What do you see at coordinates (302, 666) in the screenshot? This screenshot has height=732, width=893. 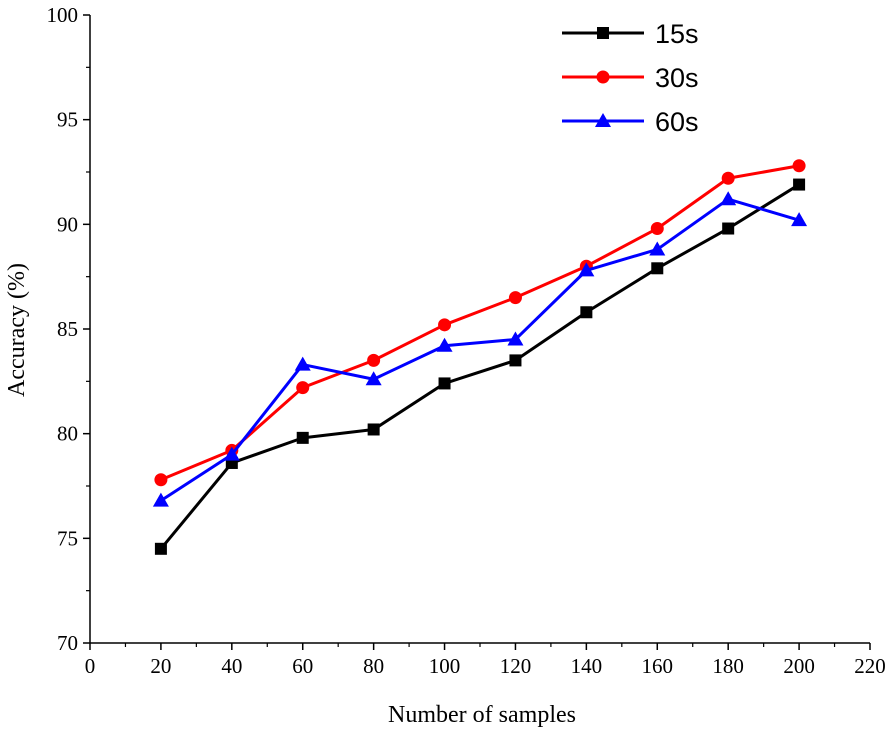 I see `x-tick-label: 60` at bounding box center [302, 666].